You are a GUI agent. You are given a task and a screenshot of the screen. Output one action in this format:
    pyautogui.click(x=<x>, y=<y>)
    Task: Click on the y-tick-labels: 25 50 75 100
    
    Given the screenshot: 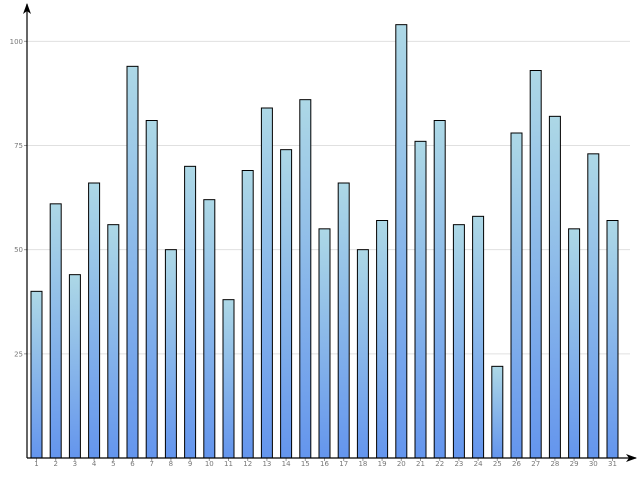 What is the action you would take?
    pyautogui.click(x=16, y=198)
    